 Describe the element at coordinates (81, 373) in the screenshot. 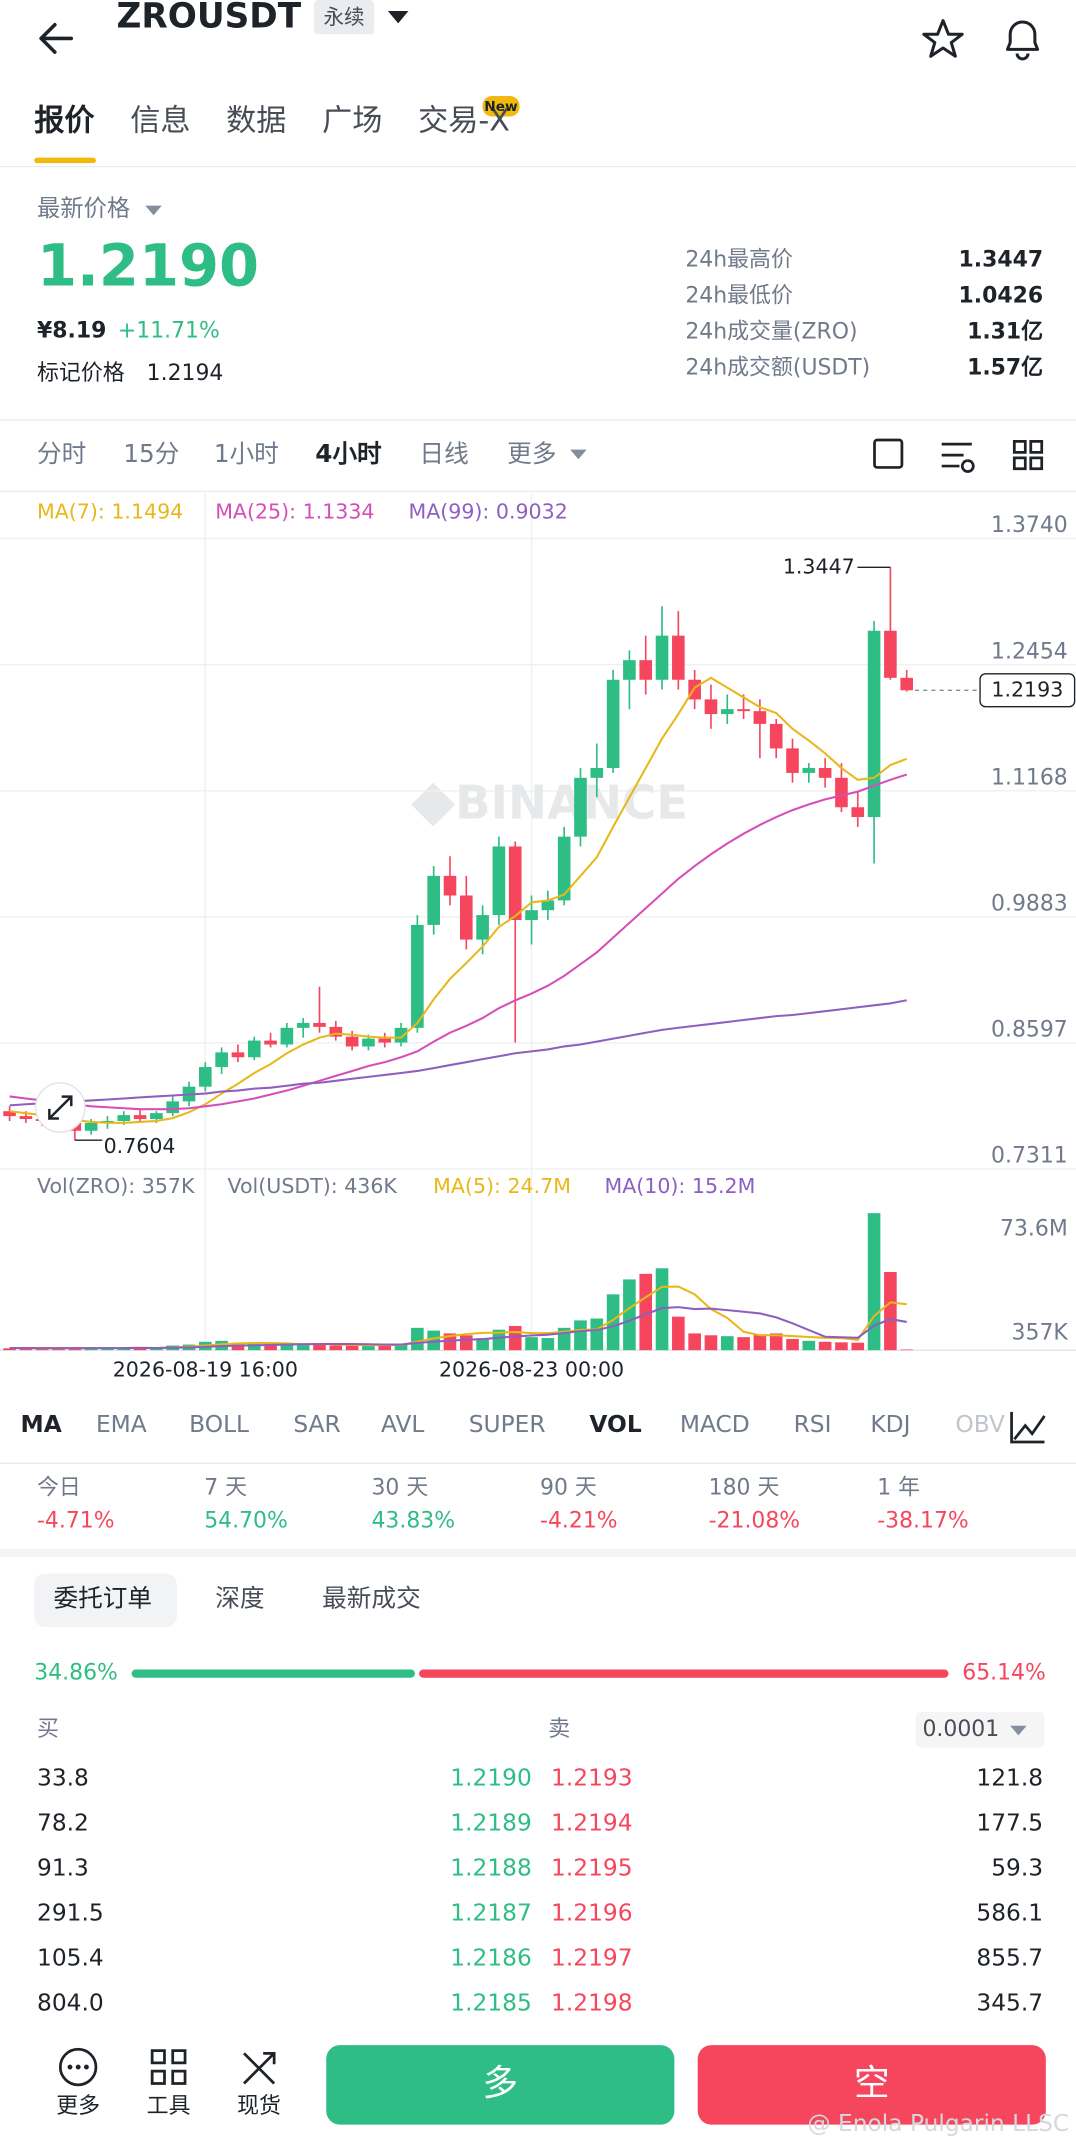

I see `mark-label: 标记价格` at that location.